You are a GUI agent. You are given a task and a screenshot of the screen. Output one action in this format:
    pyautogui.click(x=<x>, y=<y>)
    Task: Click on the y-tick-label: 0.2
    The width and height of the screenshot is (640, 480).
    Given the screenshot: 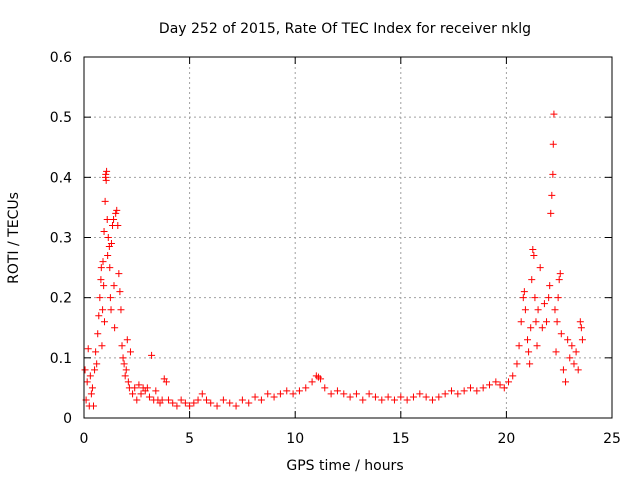 What is the action you would take?
    pyautogui.click(x=61, y=299)
    